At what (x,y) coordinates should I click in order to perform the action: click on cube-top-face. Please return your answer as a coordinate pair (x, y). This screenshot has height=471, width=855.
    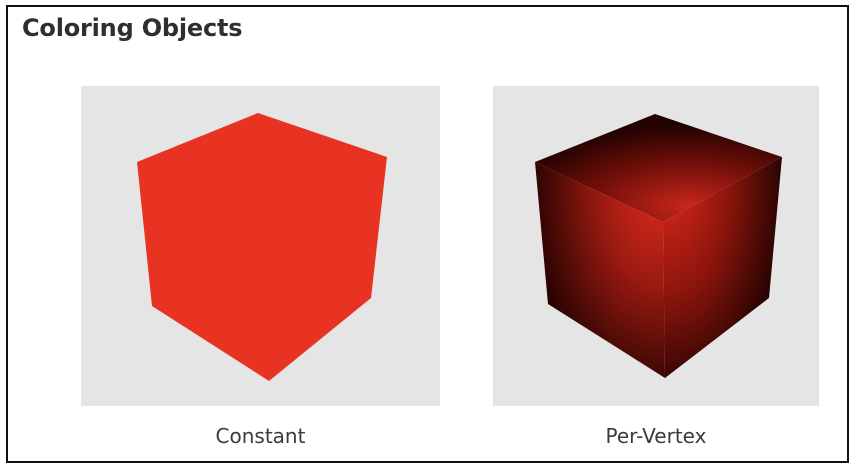
    Looking at the image, I should click on (658, 168).